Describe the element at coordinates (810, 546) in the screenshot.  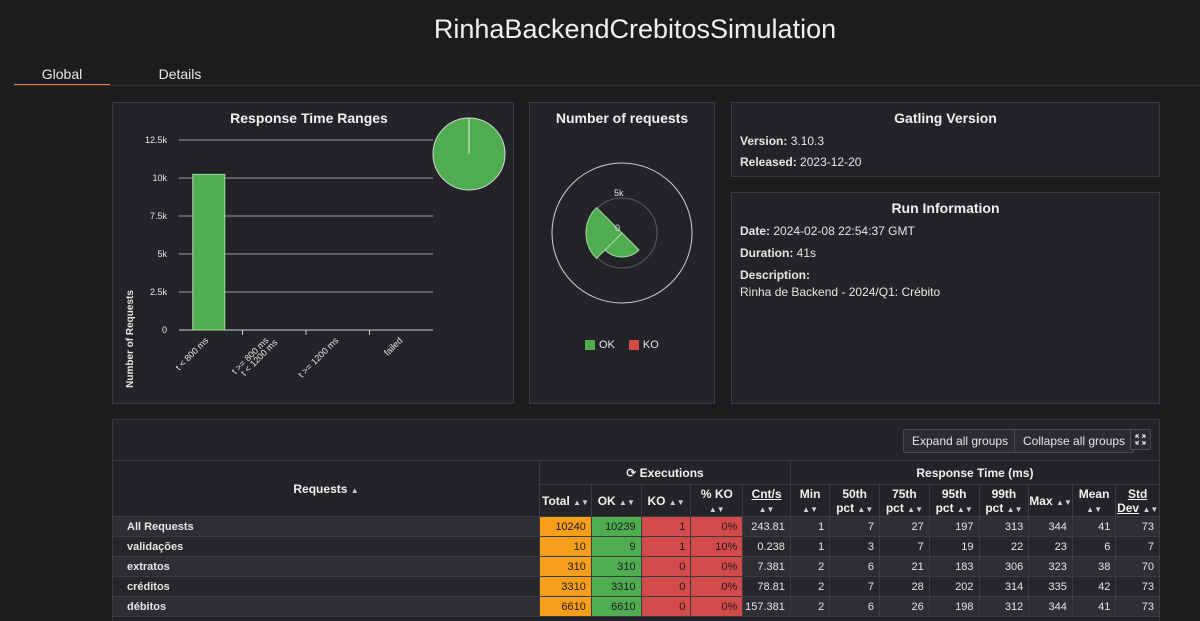
I see `cell-min: 1` at that location.